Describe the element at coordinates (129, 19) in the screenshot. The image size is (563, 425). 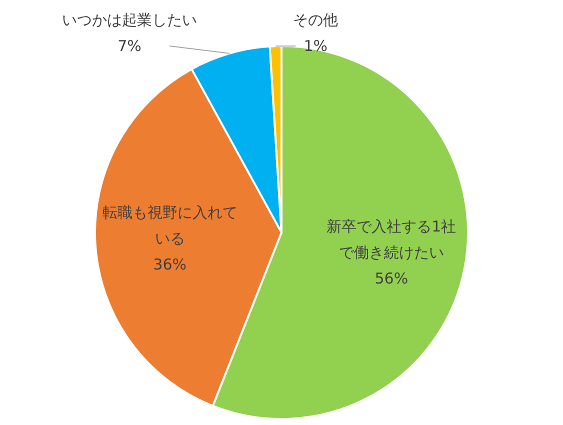
I see `slice-label: いつかは起業したい` at that location.